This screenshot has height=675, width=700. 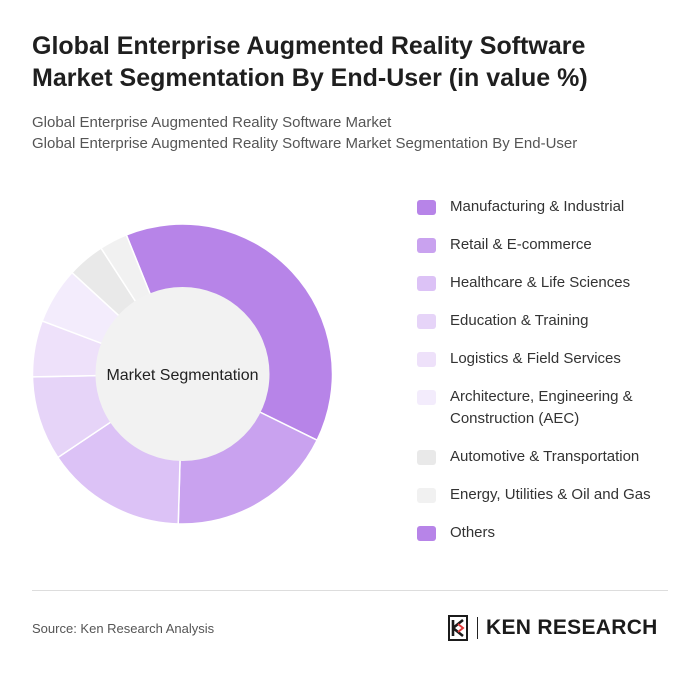 I want to click on legend-label: Others, so click(x=473, y=532).